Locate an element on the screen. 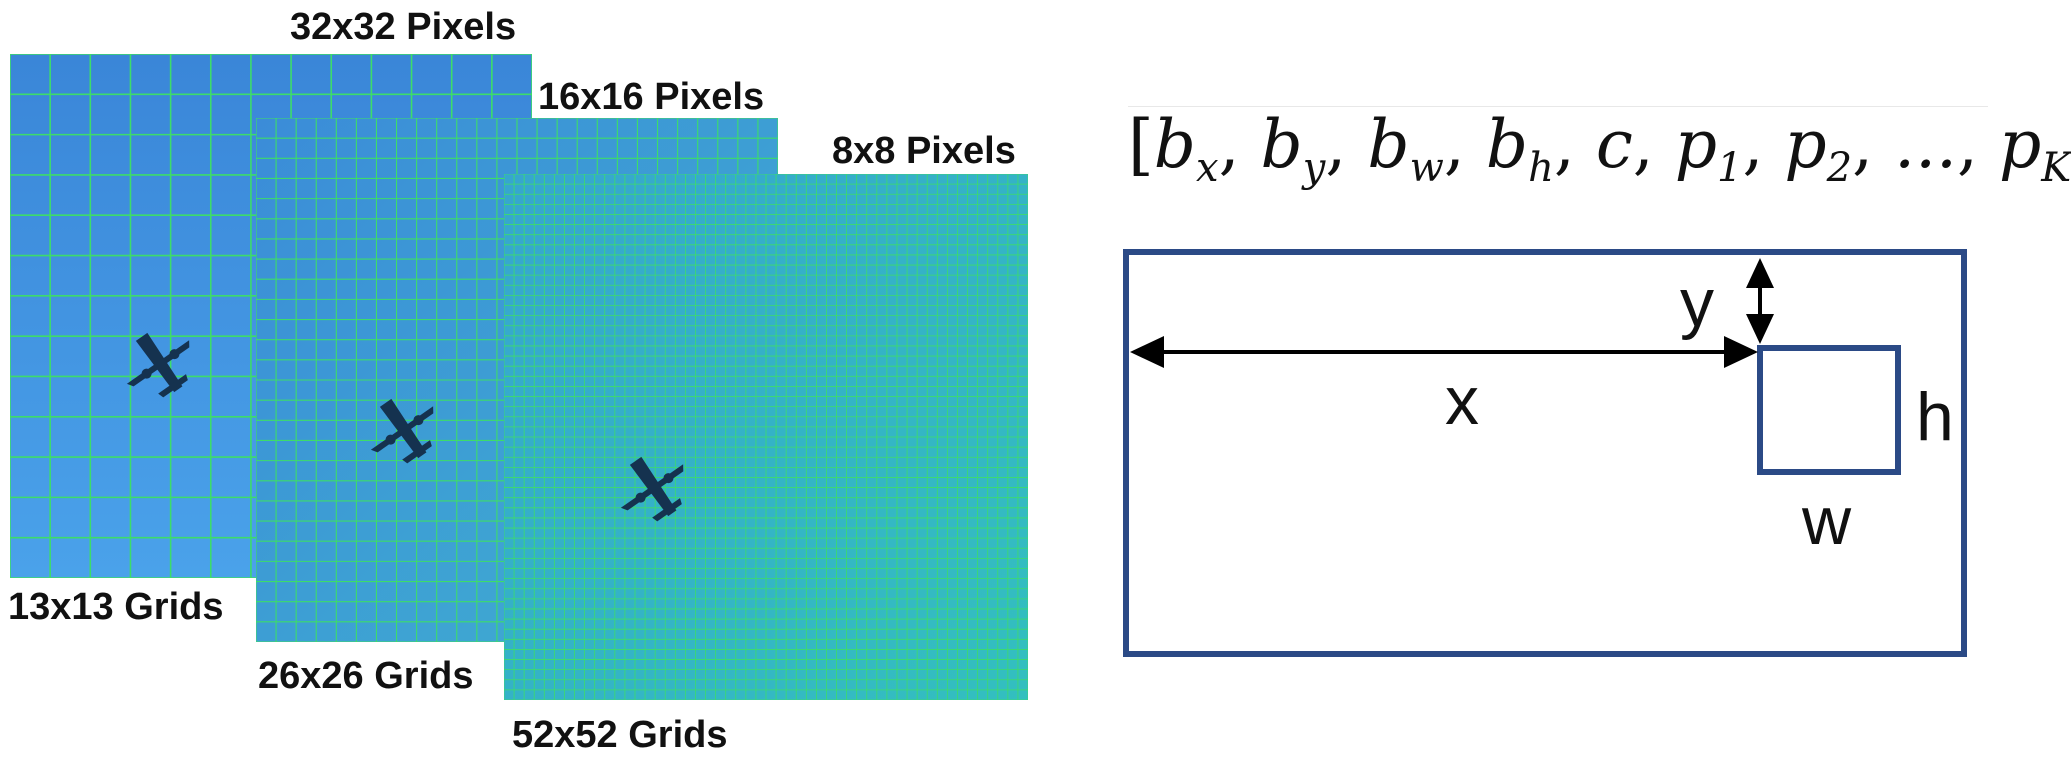  output-vector-formula: [bx, by, bw, bh, c, p1, p2, ..., pK] is located at coordinates (1599, 145).